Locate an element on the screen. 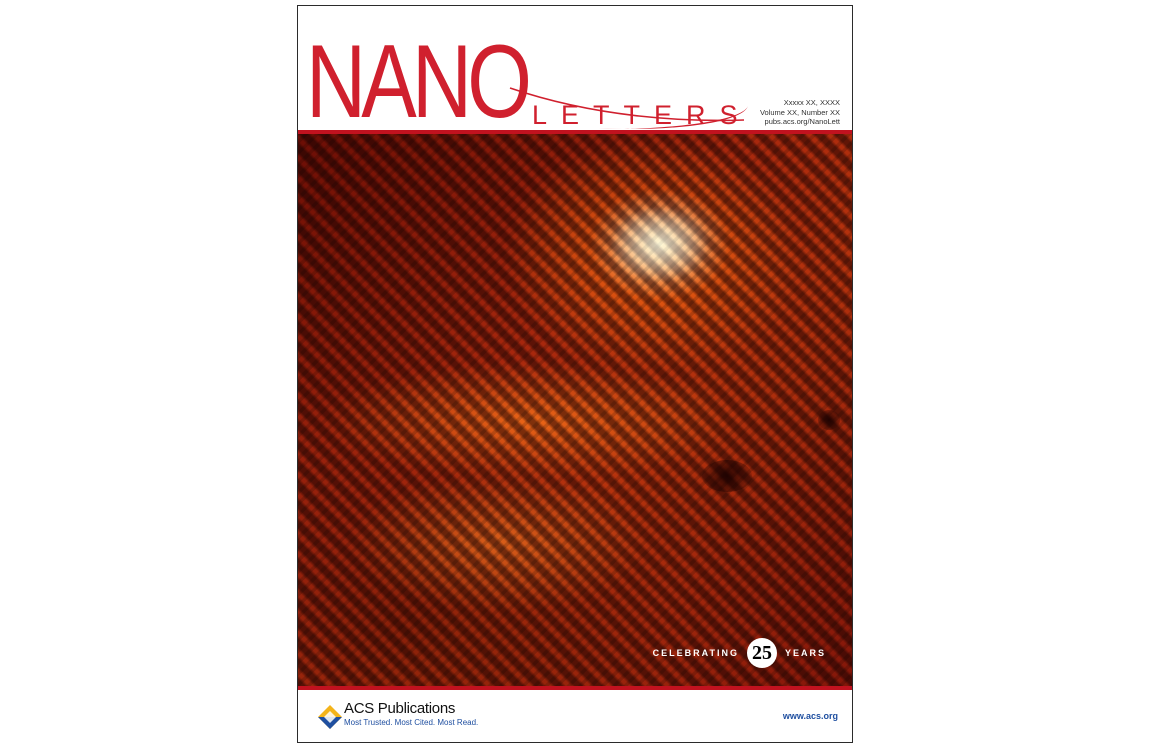 Image resolution: width=1150 pixels, height=750 pixels. publisher-name: ACS Publications is located at coordinates (400, 708).